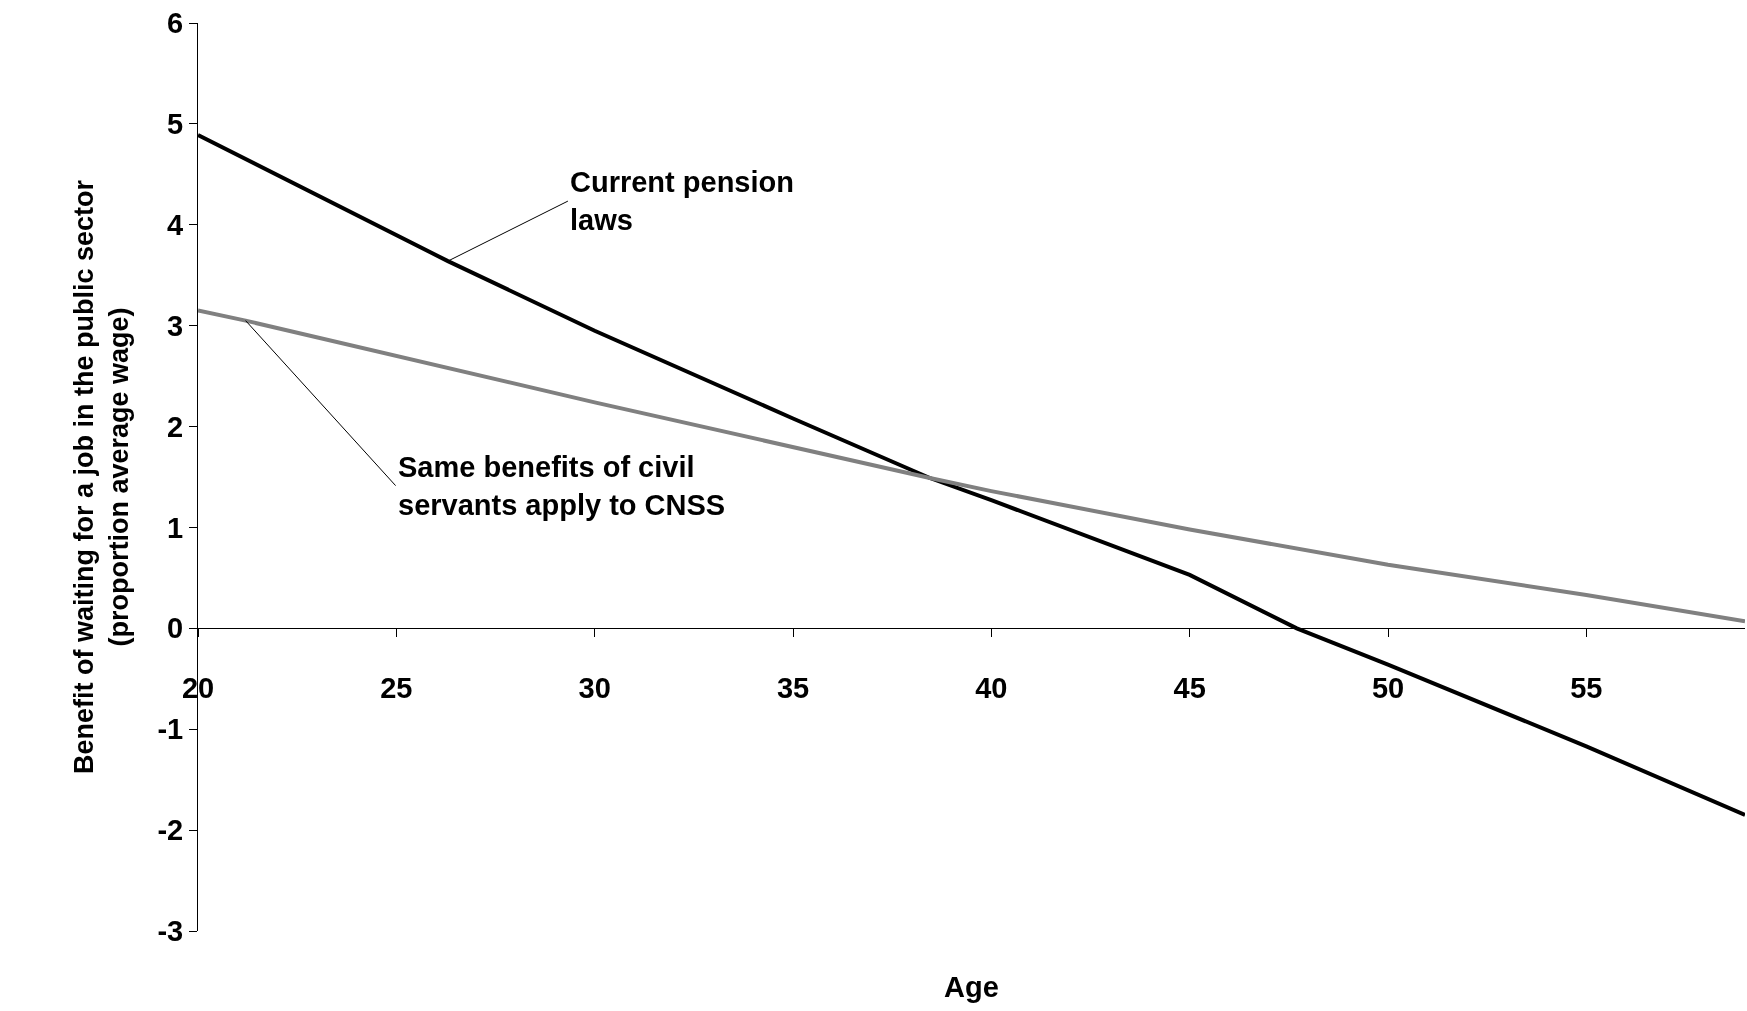  What do you see at coordinates (396, 688) in the screenshot?
I see `x-tick-label: 25` at bounding box center [396, 688].